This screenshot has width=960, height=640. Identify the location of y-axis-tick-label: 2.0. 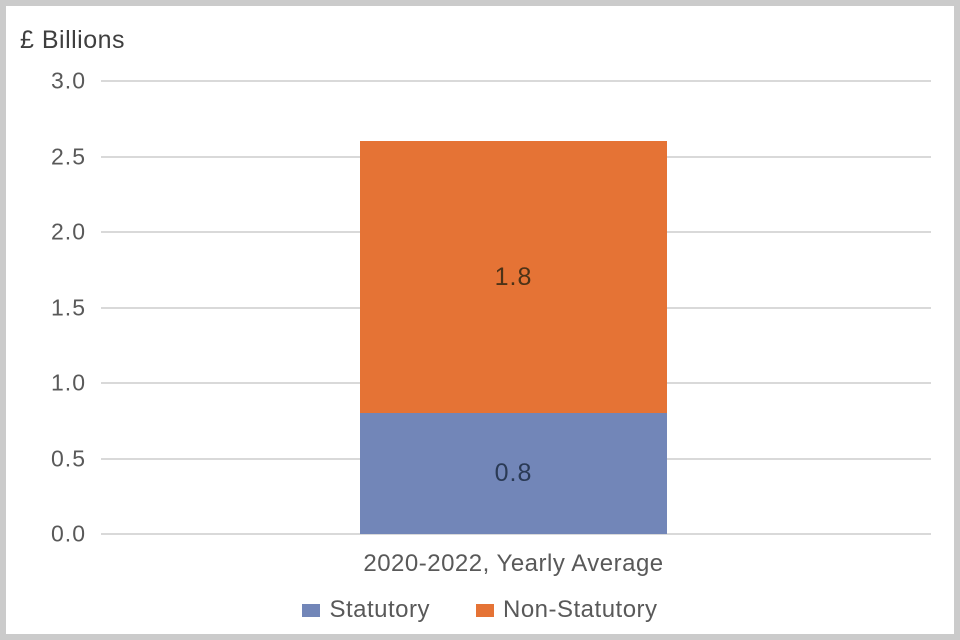
(68, 231).